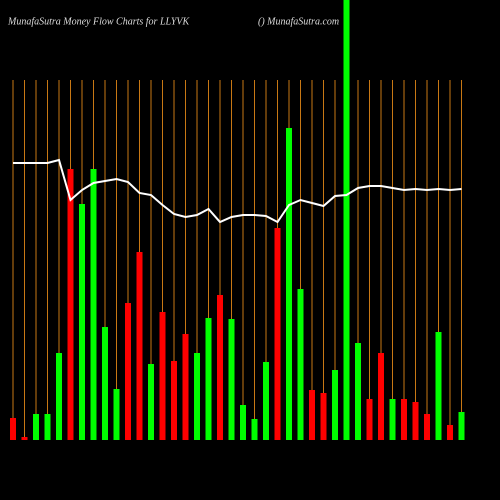 This screenshot has height=500, width=500. Describe the element at coordinates (237, 191) in the screenshot. I see `money-flow-line` at that location.